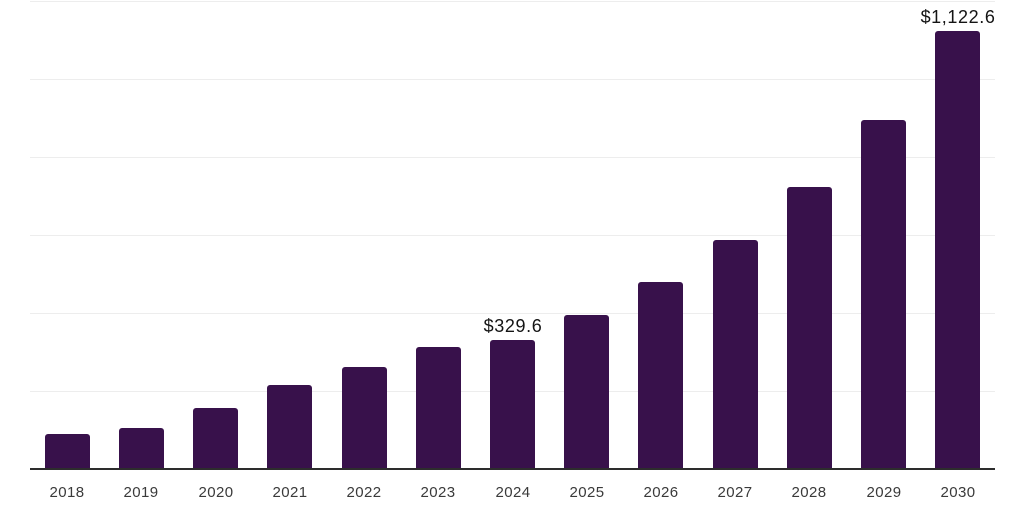  What do you see at coordinates (512, 404) in the screenshot?
I see `bar-2024` at bounding box center [512, 404].